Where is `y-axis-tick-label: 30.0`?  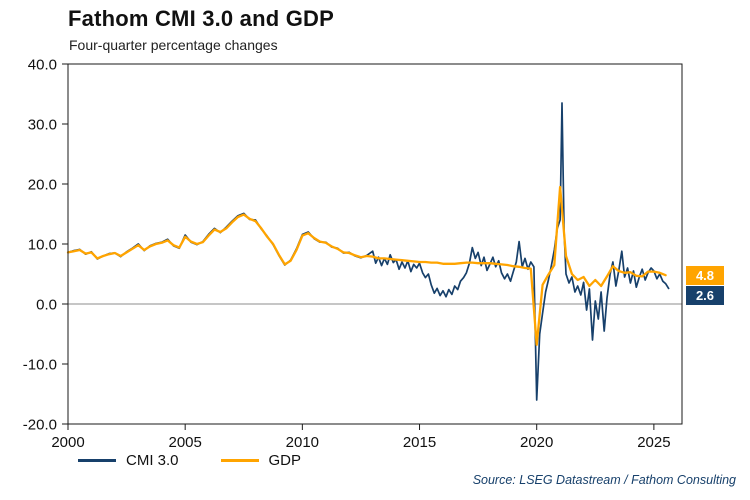
y-axis-tick-label: 30.0 is located at coordinates (42, 124).